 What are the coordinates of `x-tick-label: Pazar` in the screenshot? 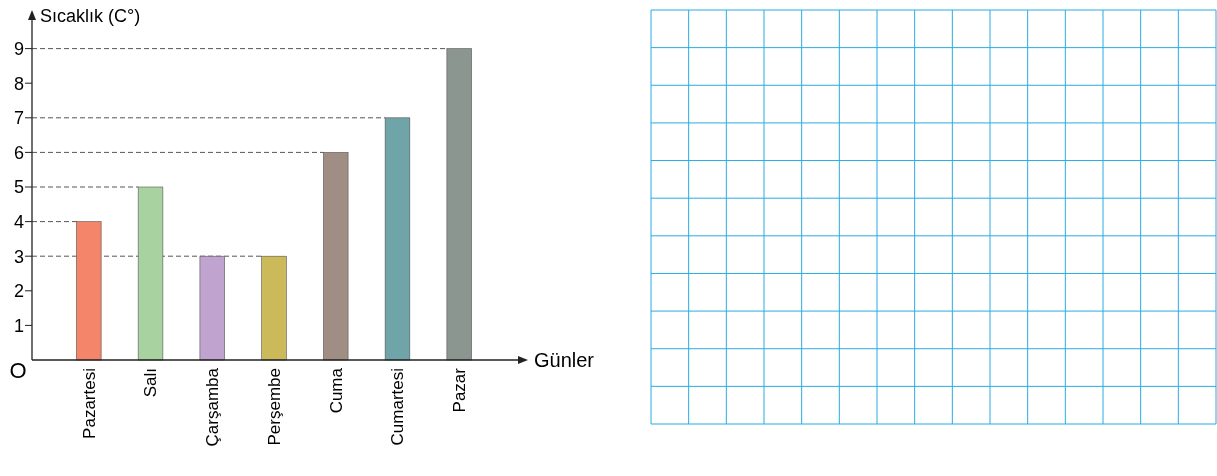 It's located at (460, 390).